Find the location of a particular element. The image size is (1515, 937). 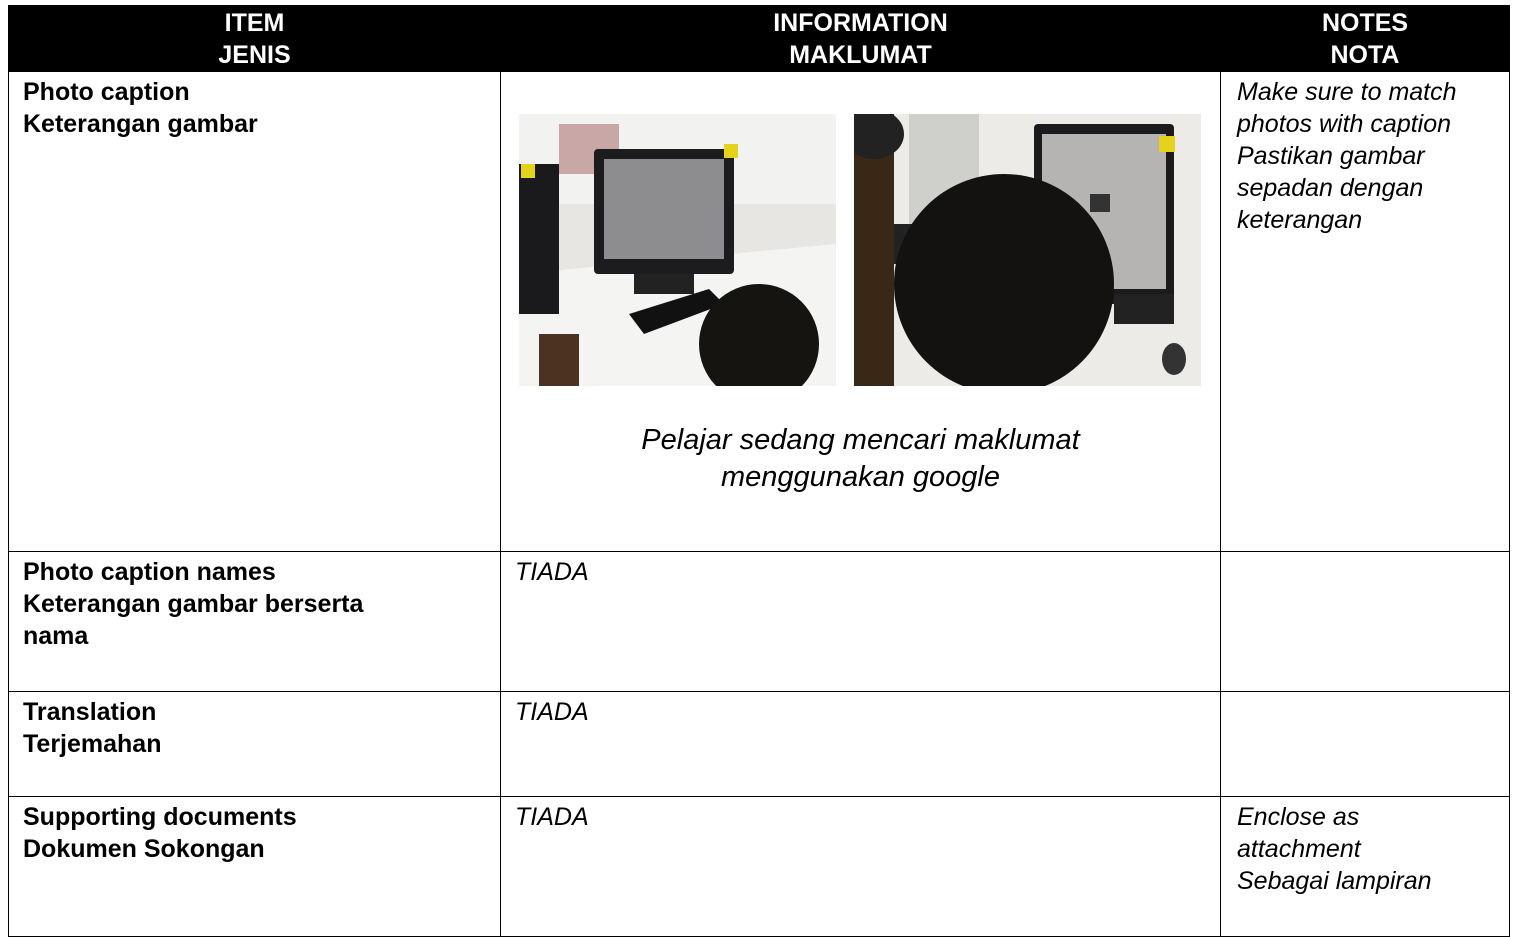

item-text: Dokumen Sokongan is located at coordinates (144, 849).